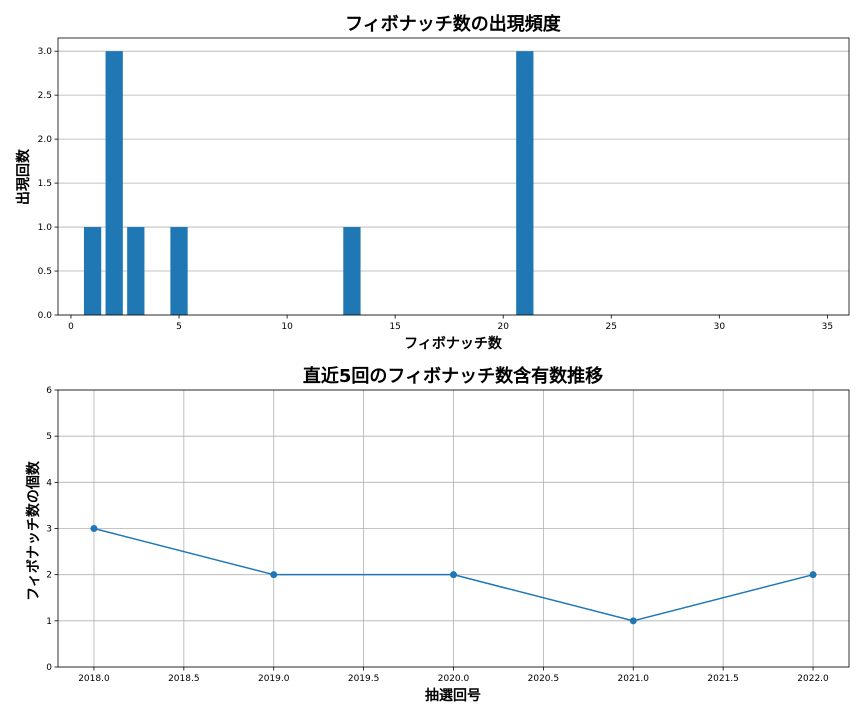 The height and width of the screenshot is (720, 864). Describe the element at coordinates (364, 679) in the screenshot. I see `chart2-x-tick-label: 2019.5` at that location.